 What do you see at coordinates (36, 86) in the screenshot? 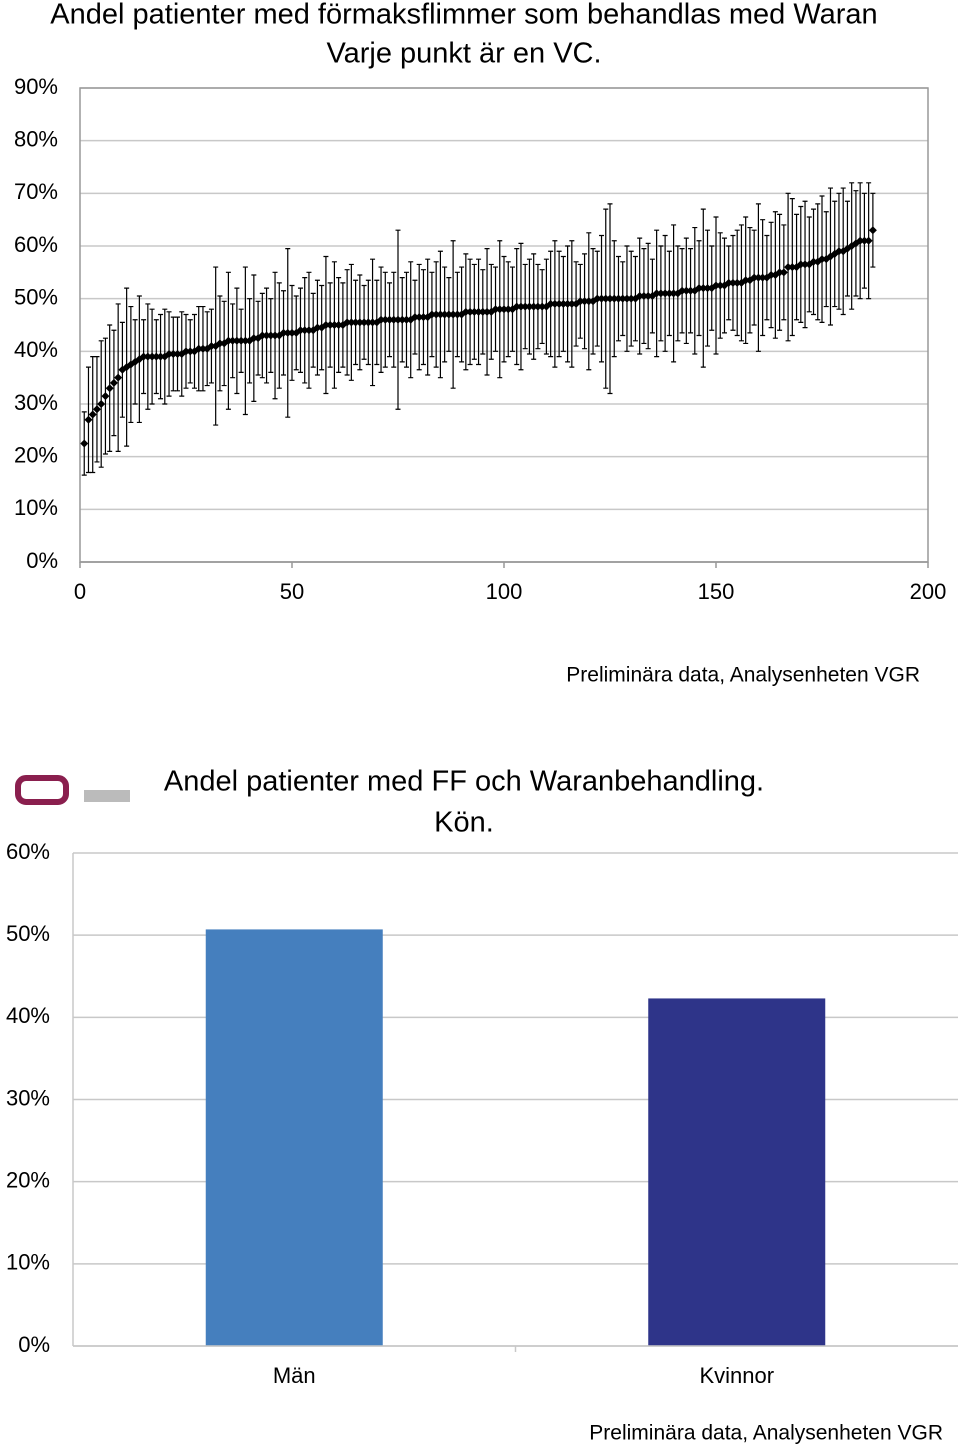
I see `y-tick-label: 90%` at bounding box center [36, 86].